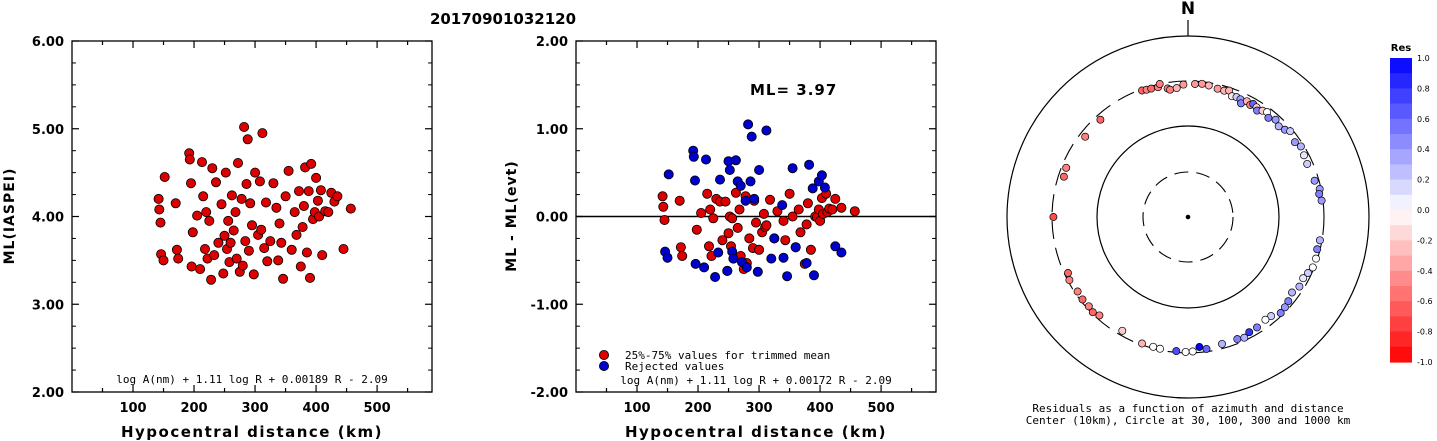  Describe the element at coordinates (48, 218) in the screenshot. I see `y-tick-label: 4.00` at that location.